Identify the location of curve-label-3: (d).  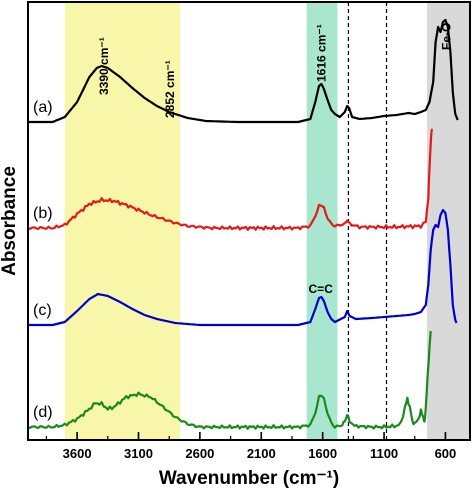
(43, 412).